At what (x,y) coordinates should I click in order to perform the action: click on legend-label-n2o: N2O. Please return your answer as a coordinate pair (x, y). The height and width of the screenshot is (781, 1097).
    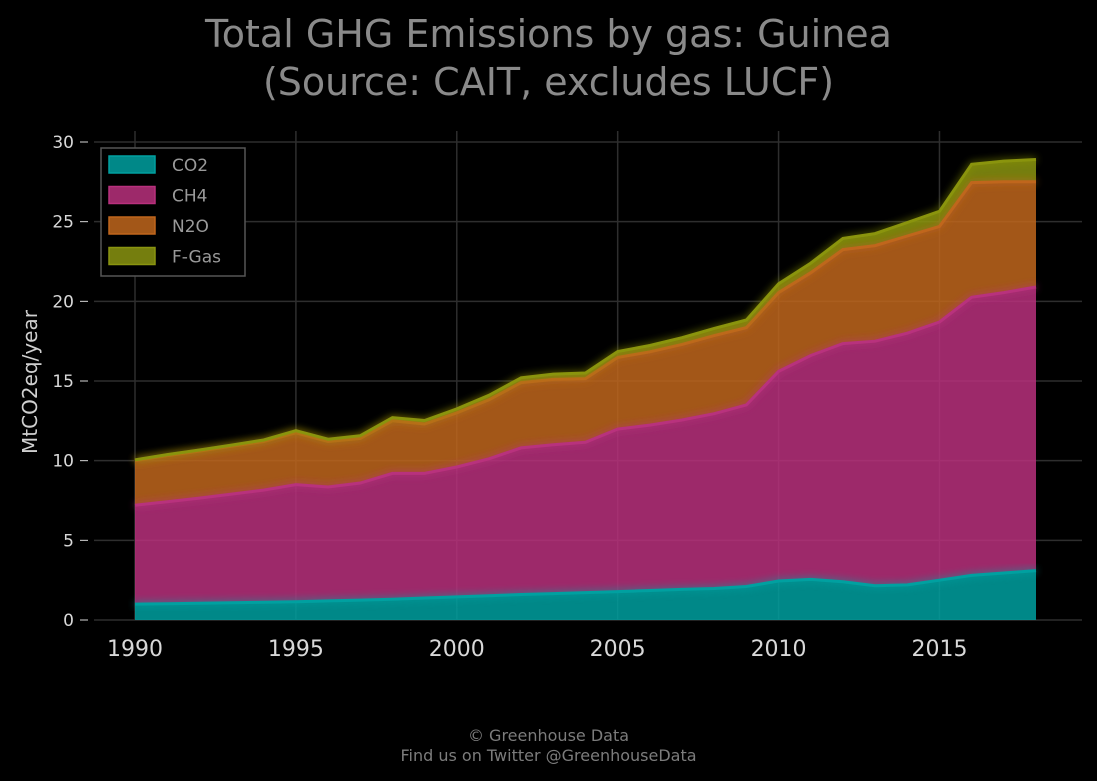
    Looking at the image, I should click on (190, 227).